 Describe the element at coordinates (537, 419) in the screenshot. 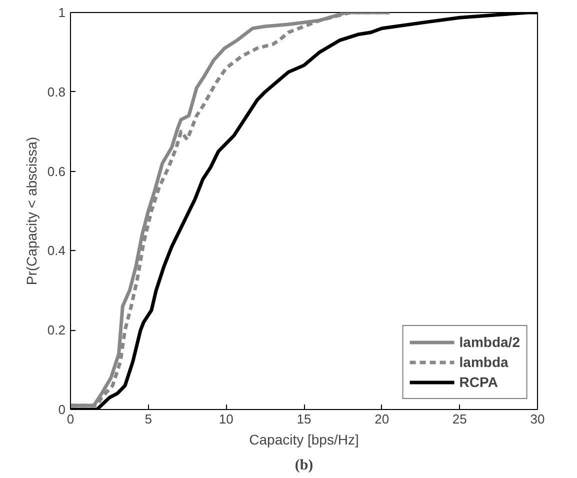

I see `x-tick-label: 30` at that location.